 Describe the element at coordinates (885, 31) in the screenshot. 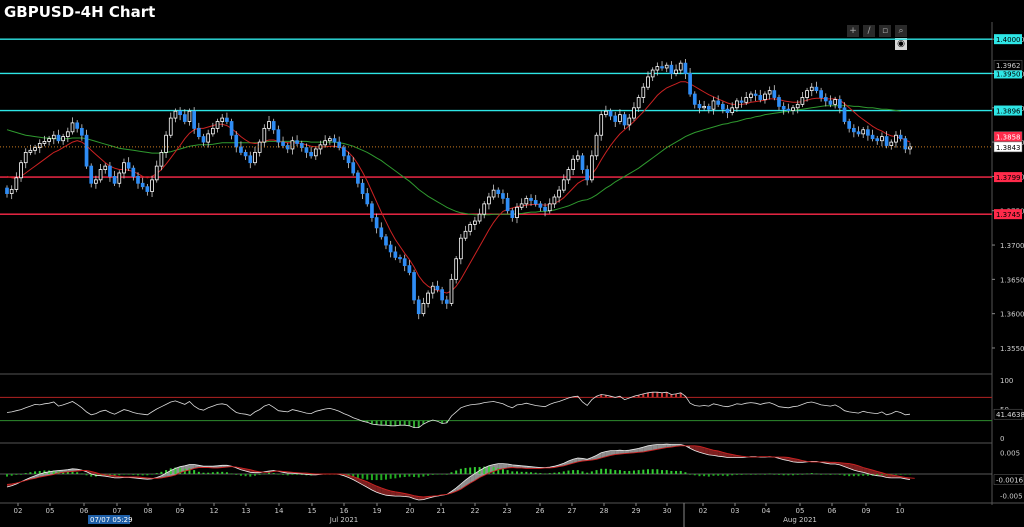

I see `eraser-icon: ▫` at that location.